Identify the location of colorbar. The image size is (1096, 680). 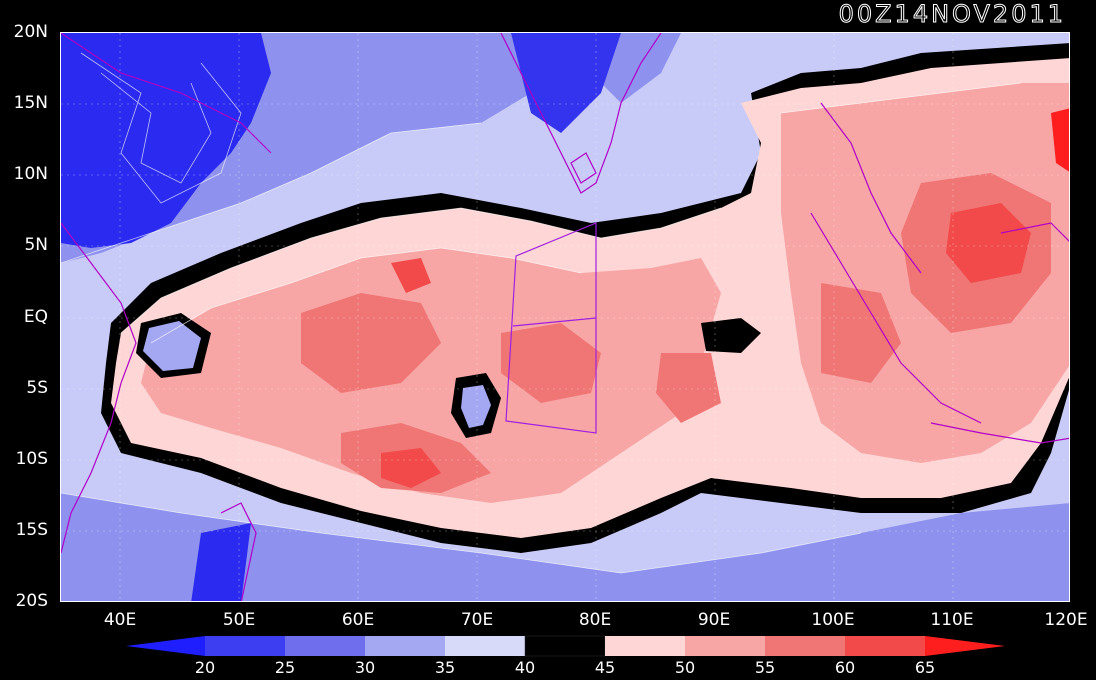
(565, 646).